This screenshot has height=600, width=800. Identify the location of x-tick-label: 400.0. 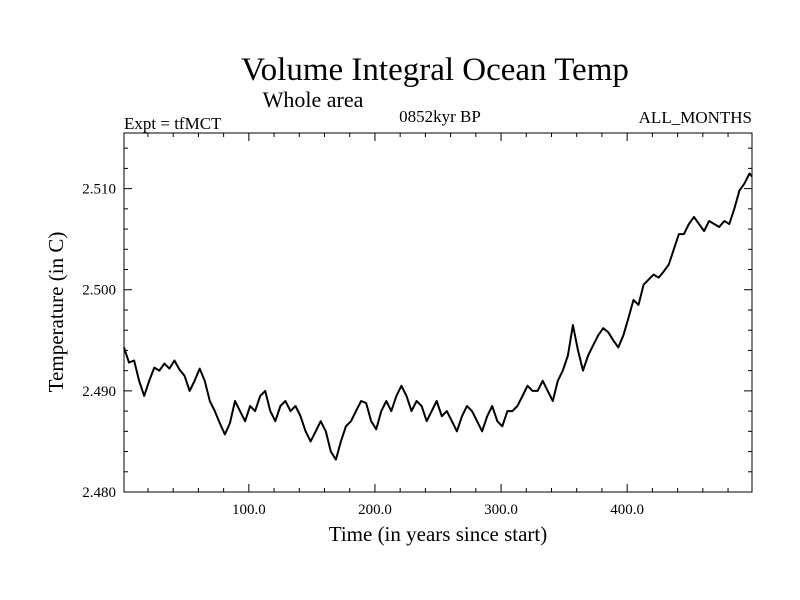
(627, 510).